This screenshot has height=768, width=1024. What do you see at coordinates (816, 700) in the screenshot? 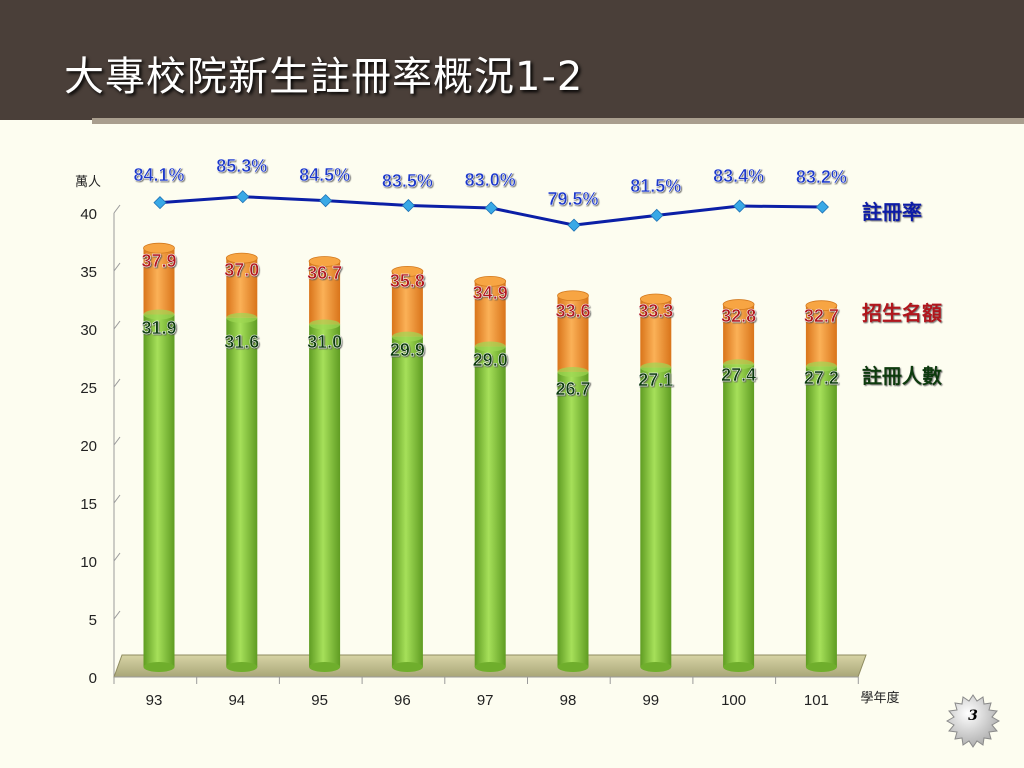
I see `x-tick-label: 101` at bounding box center [816, 700].